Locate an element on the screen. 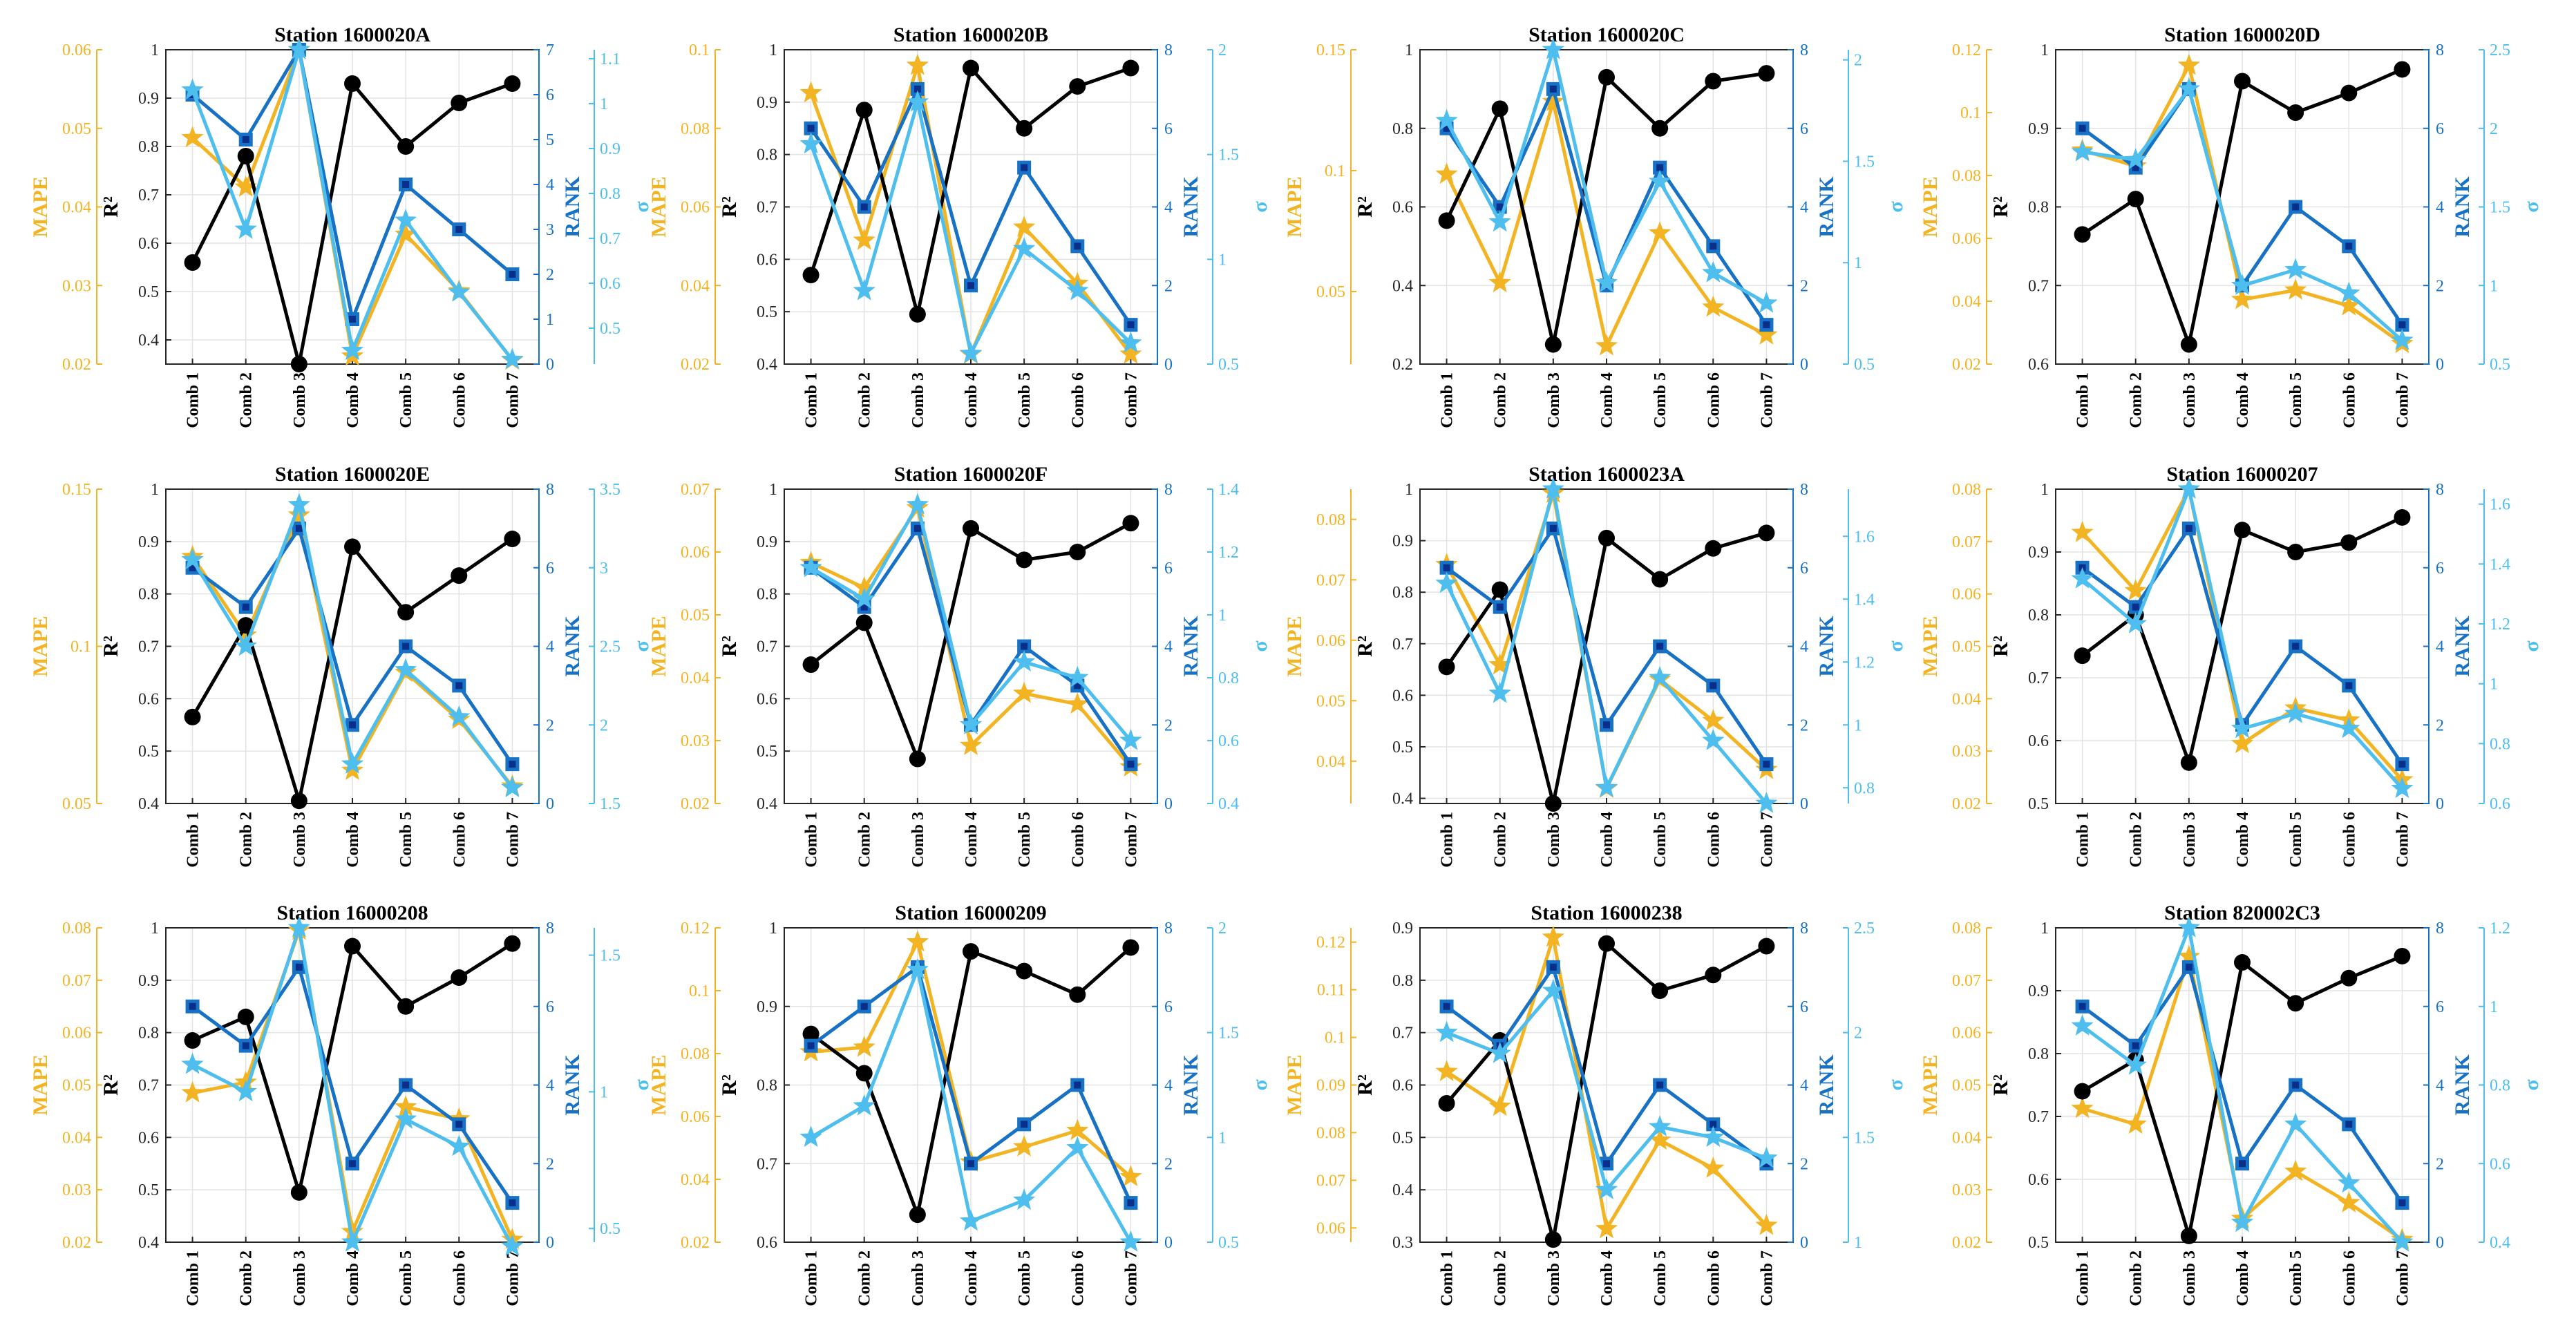  rank-tick-label: 8 is located at coordinates (2440, 50).